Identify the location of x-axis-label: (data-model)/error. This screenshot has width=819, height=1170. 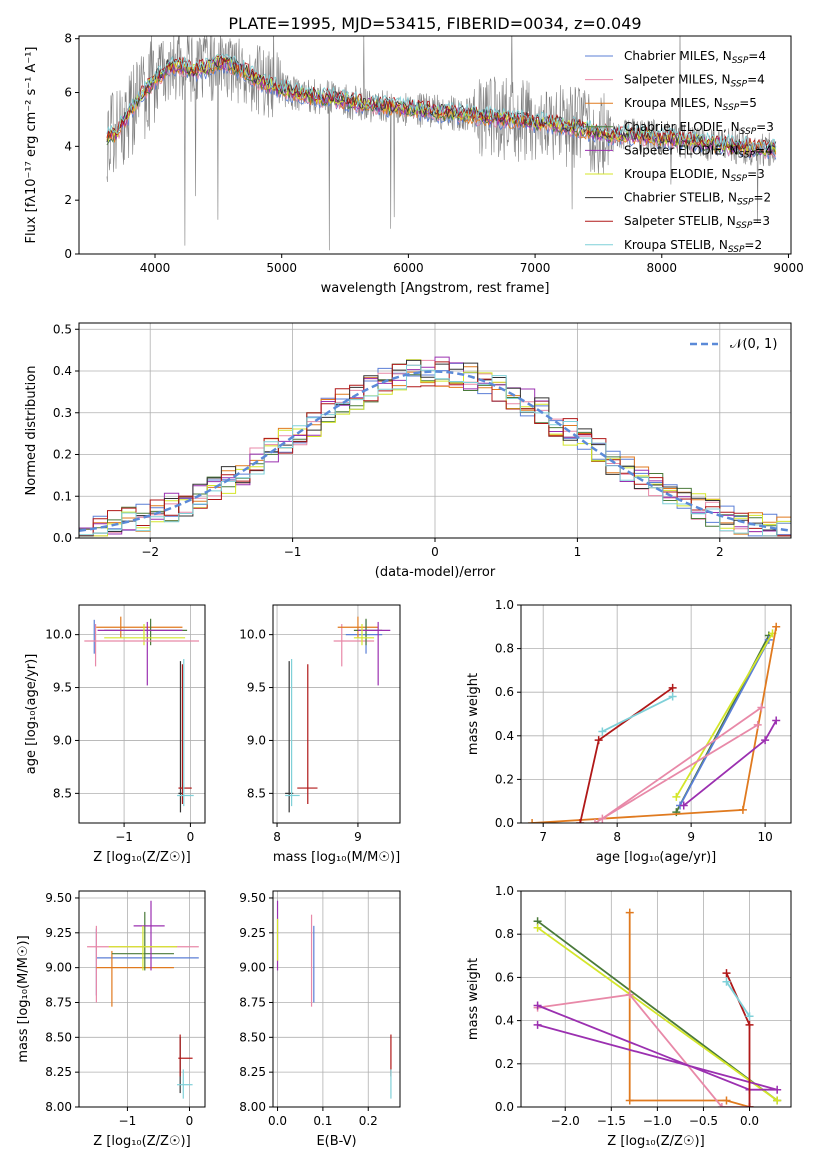
(435, 572).